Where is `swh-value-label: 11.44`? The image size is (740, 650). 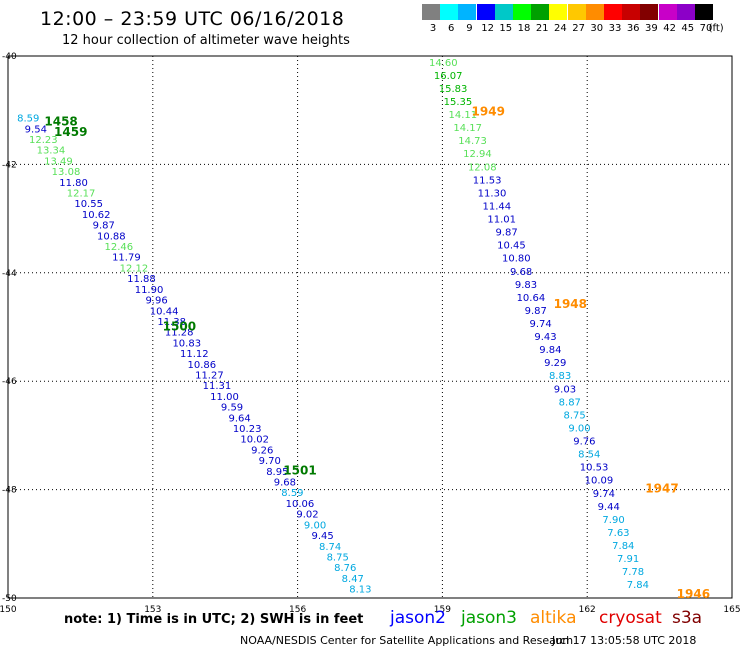 swh-value-label: 11.44 is located at coordinates (497, 206).